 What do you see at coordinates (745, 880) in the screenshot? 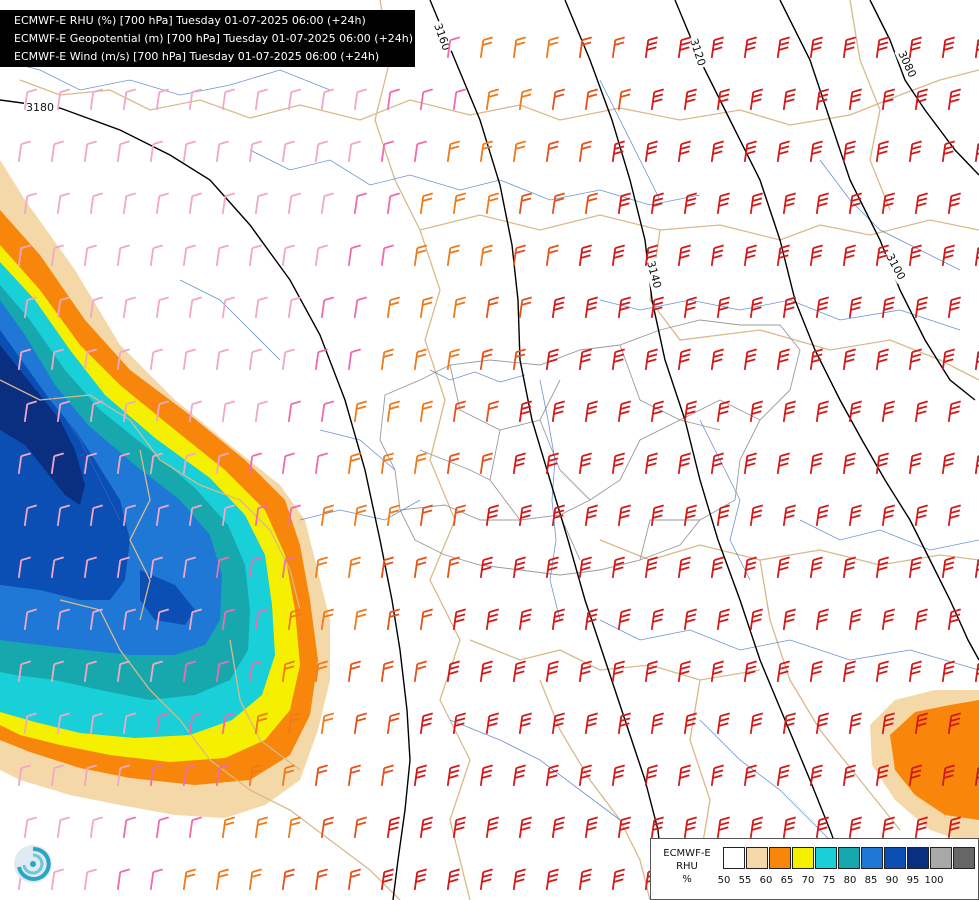
I see `legend-tick: 55` at bounding box center [745, 880].